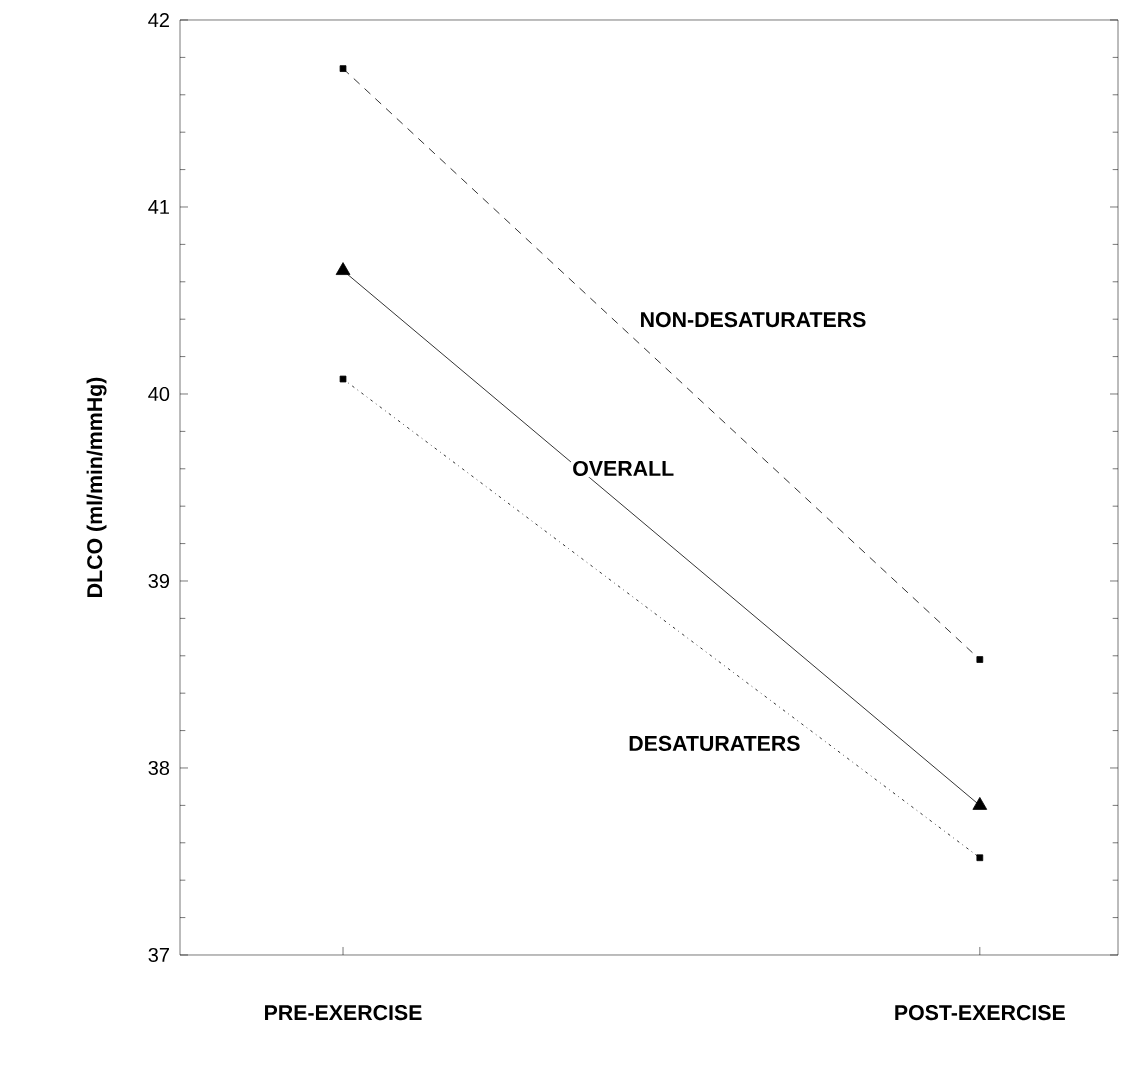  I want to click on y-tick-label: 42, so click(158, 20).